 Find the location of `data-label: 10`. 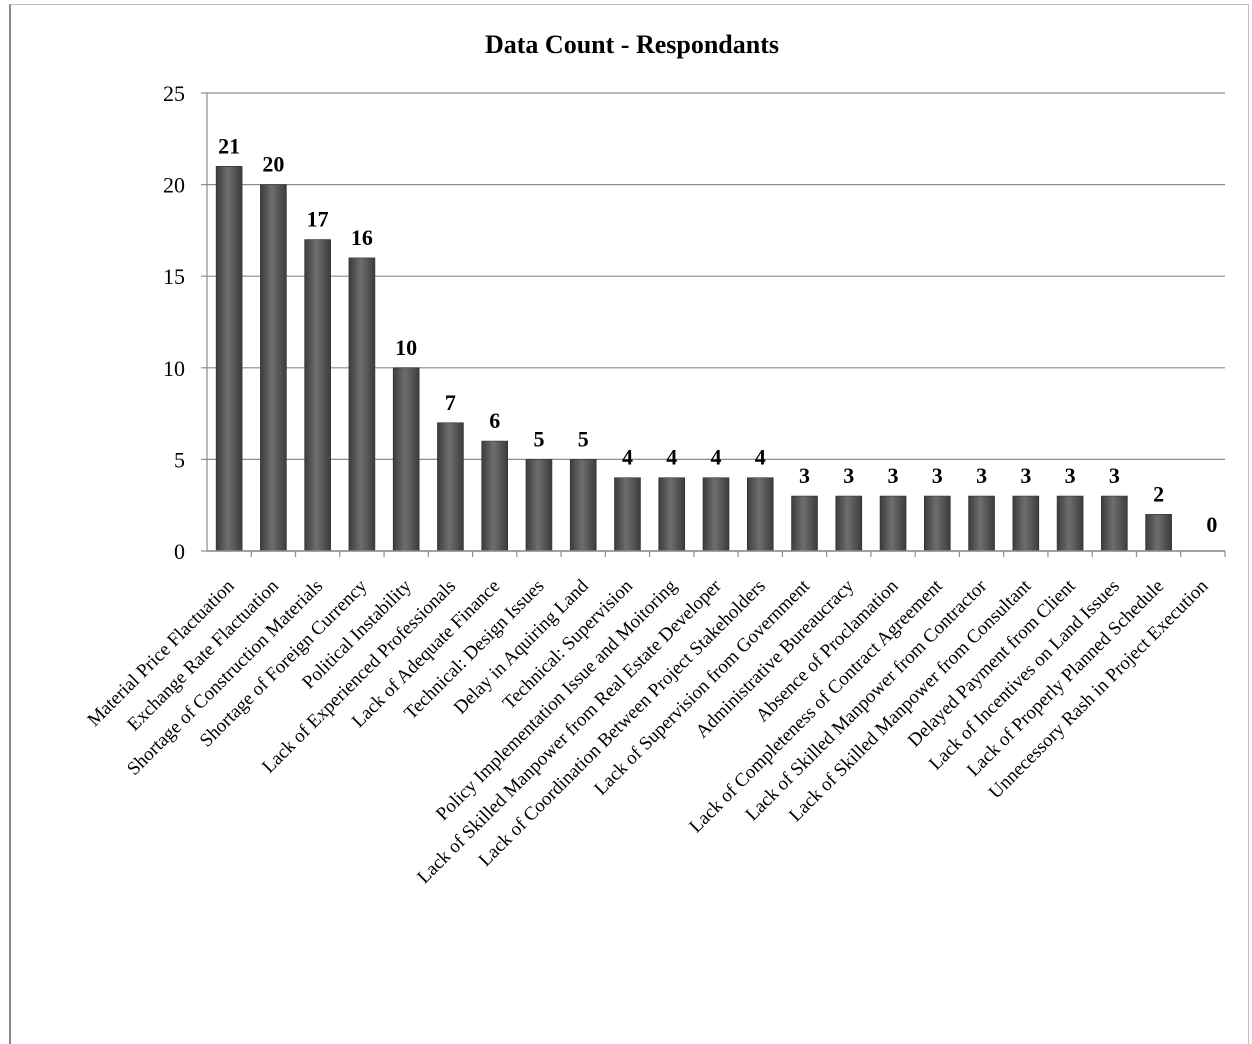

data-label: 10 is located at coordinates (406, 347).